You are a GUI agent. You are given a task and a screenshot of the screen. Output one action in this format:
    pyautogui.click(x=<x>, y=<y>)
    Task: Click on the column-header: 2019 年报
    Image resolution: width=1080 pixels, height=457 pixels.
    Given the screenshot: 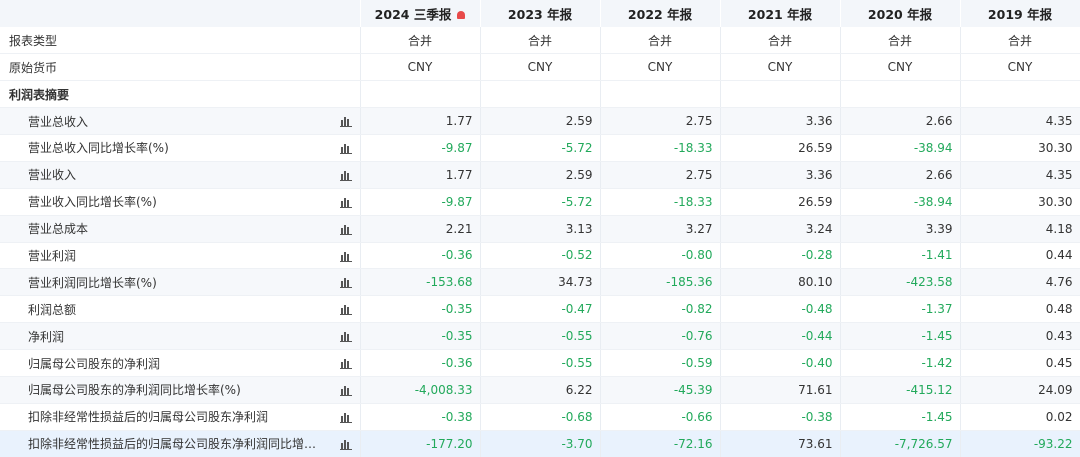 What is the action you would take?
    pyautogui.click(x=1020, y=13)
    